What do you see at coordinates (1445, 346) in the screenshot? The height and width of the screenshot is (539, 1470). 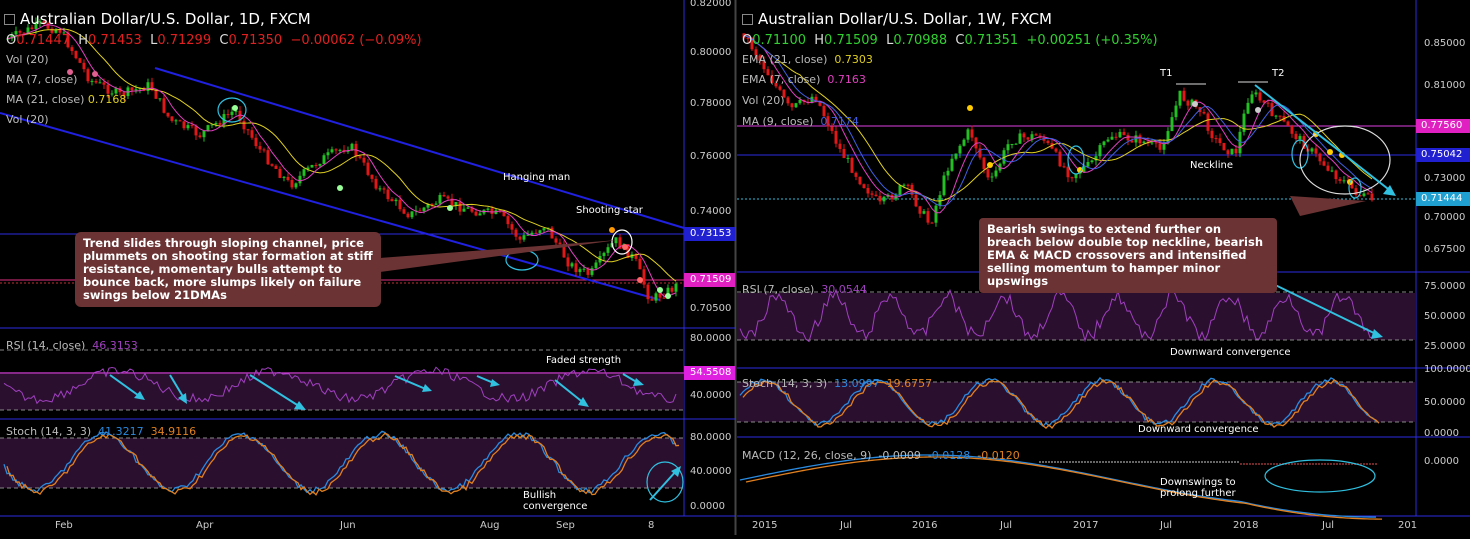 I see `right-rsi-tick-2: 25.0000` at bounding box center [1445, 346].